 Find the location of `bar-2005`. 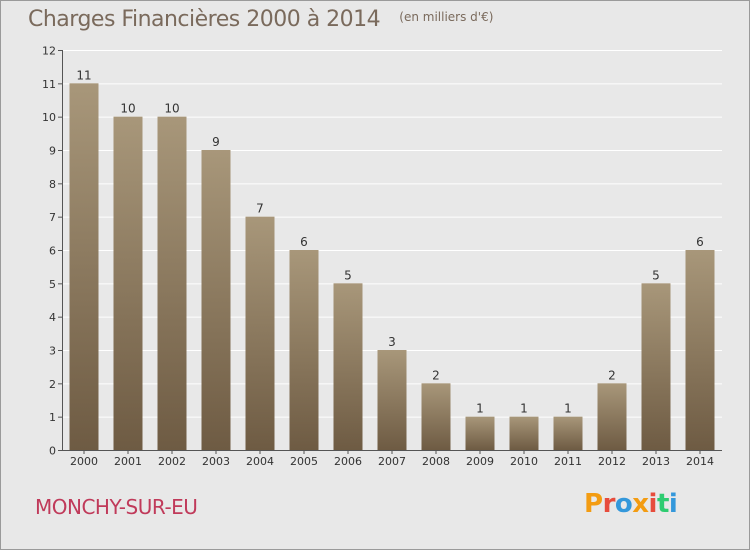

bar-2005 is located at coordinates (304, 350).